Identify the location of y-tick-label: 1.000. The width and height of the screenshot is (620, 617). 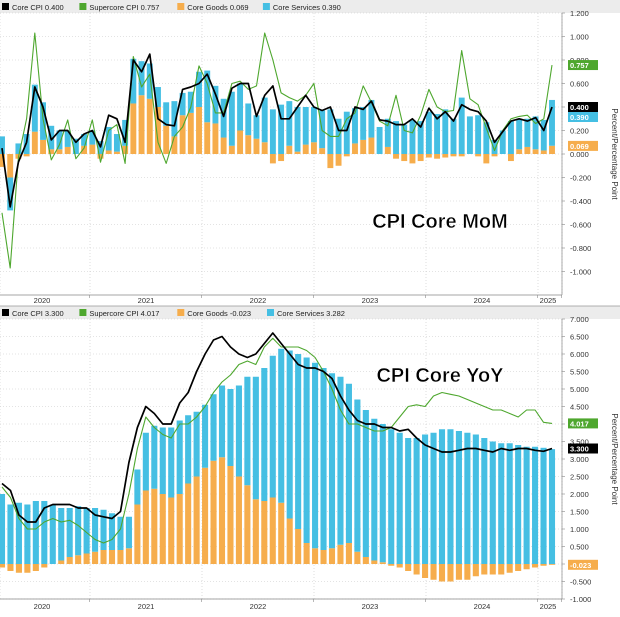
(579, 529).